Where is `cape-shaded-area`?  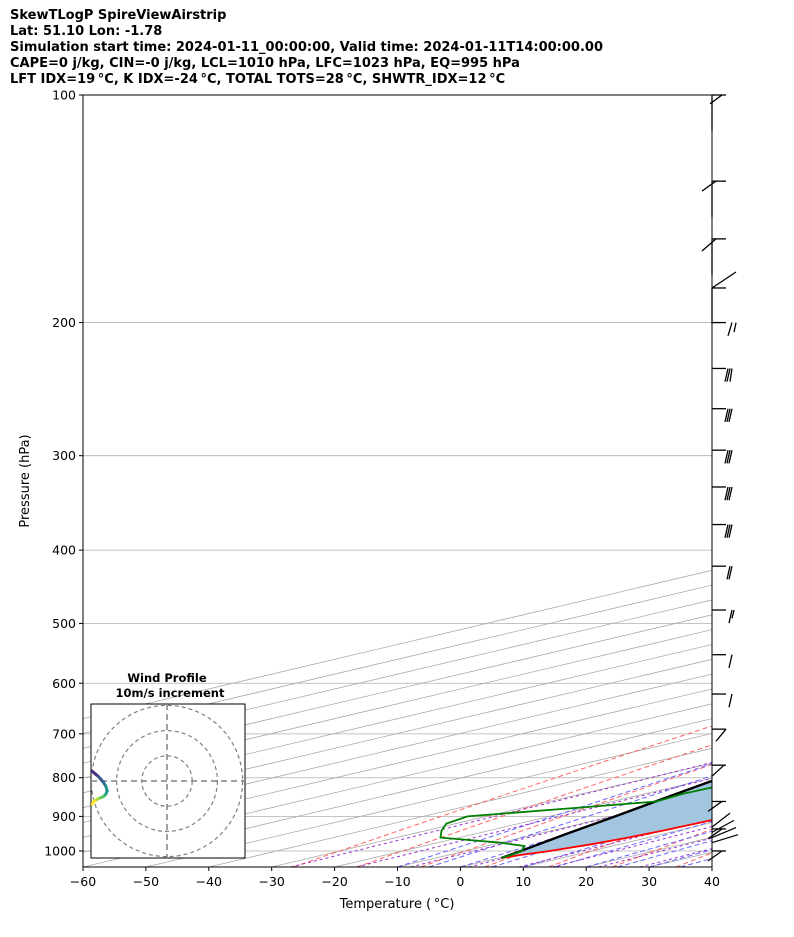
cape-shaded-area is located at coordinates (606, 819).